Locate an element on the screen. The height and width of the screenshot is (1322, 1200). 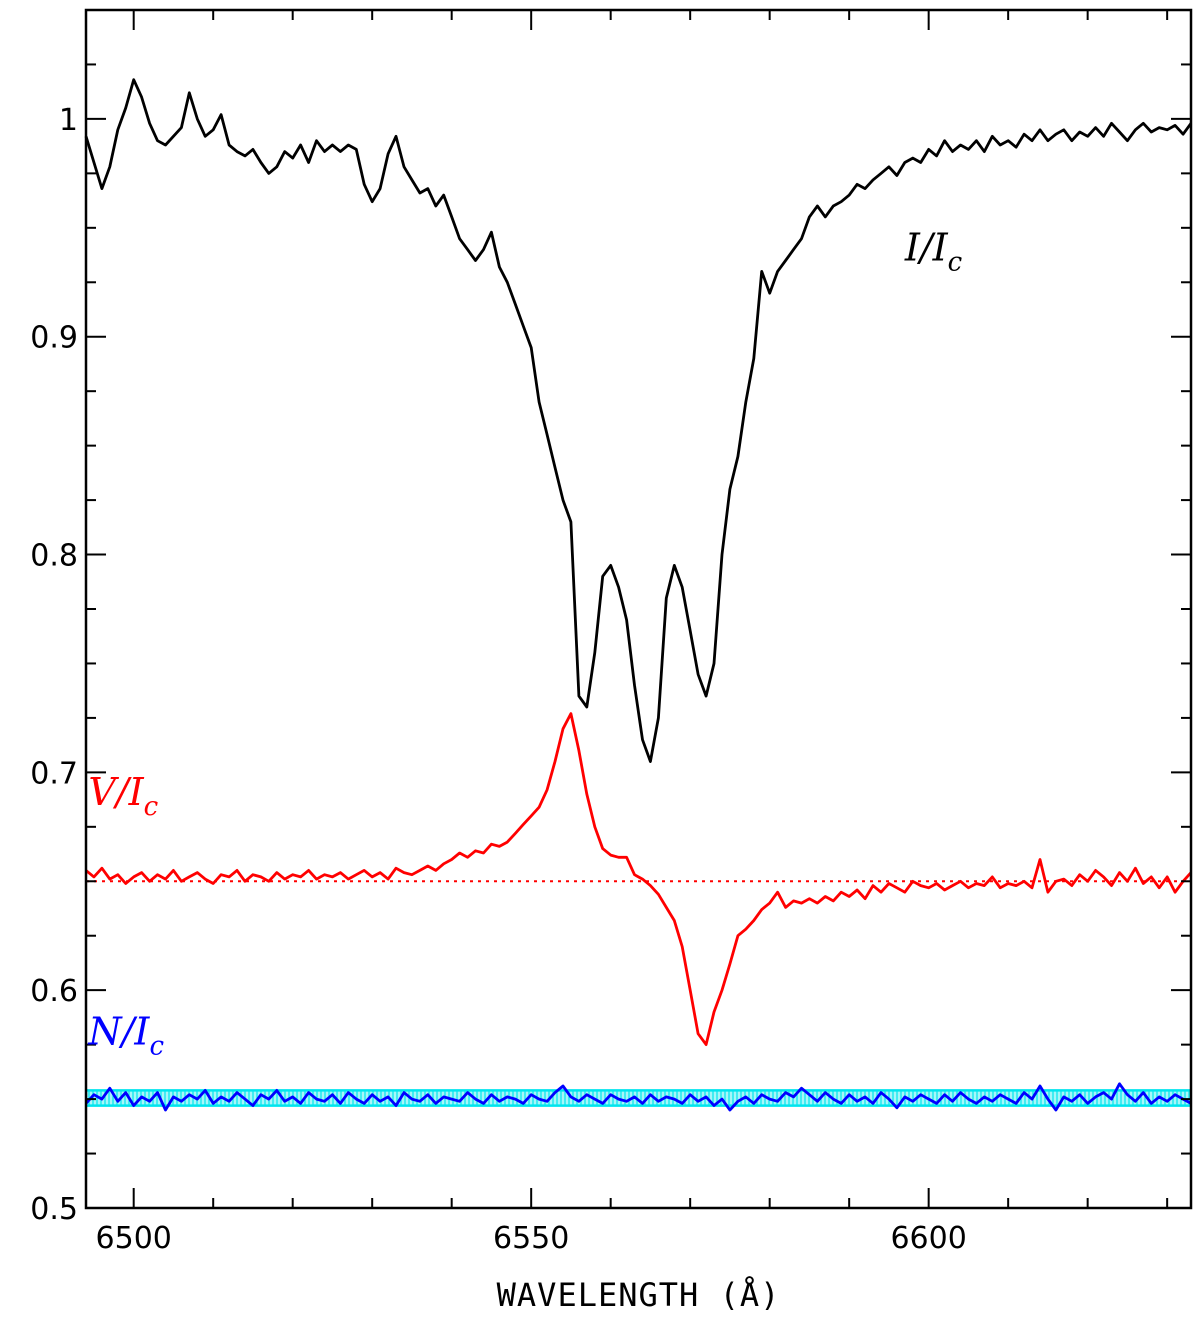
y-tick-label: 0.8 is located at coordinates (54, 556).